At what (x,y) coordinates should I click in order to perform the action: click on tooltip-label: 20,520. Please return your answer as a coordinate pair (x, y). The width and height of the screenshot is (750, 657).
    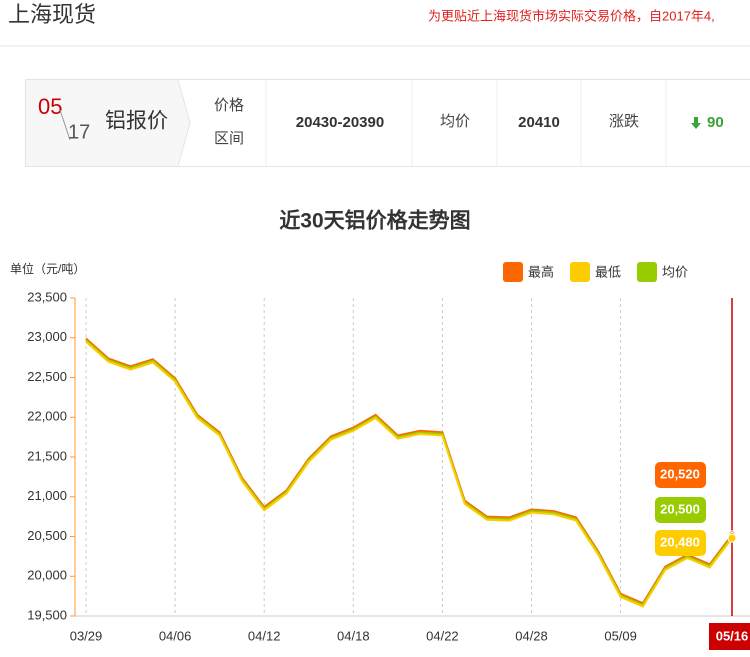
    Looking at the image, I should click on (680, 473).